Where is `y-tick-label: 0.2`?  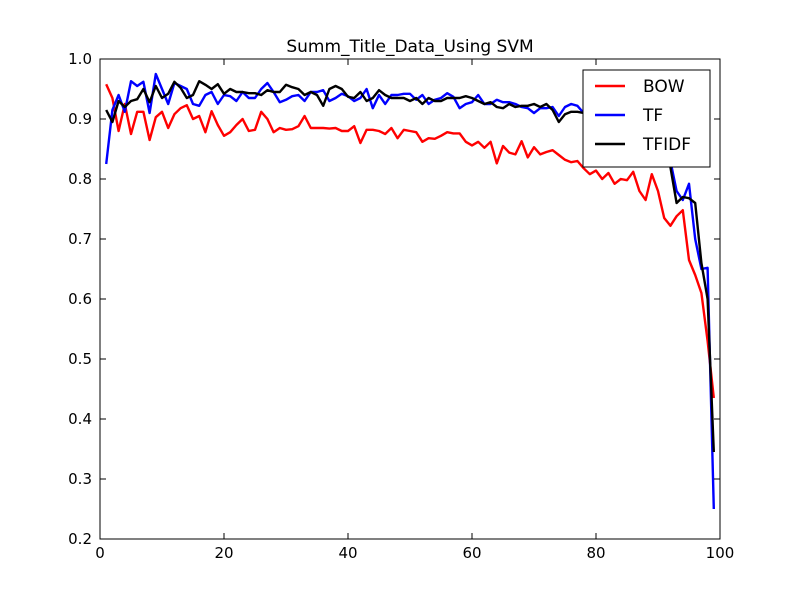 y-tick-label: 0.2 is located at coordinates (80, 539).